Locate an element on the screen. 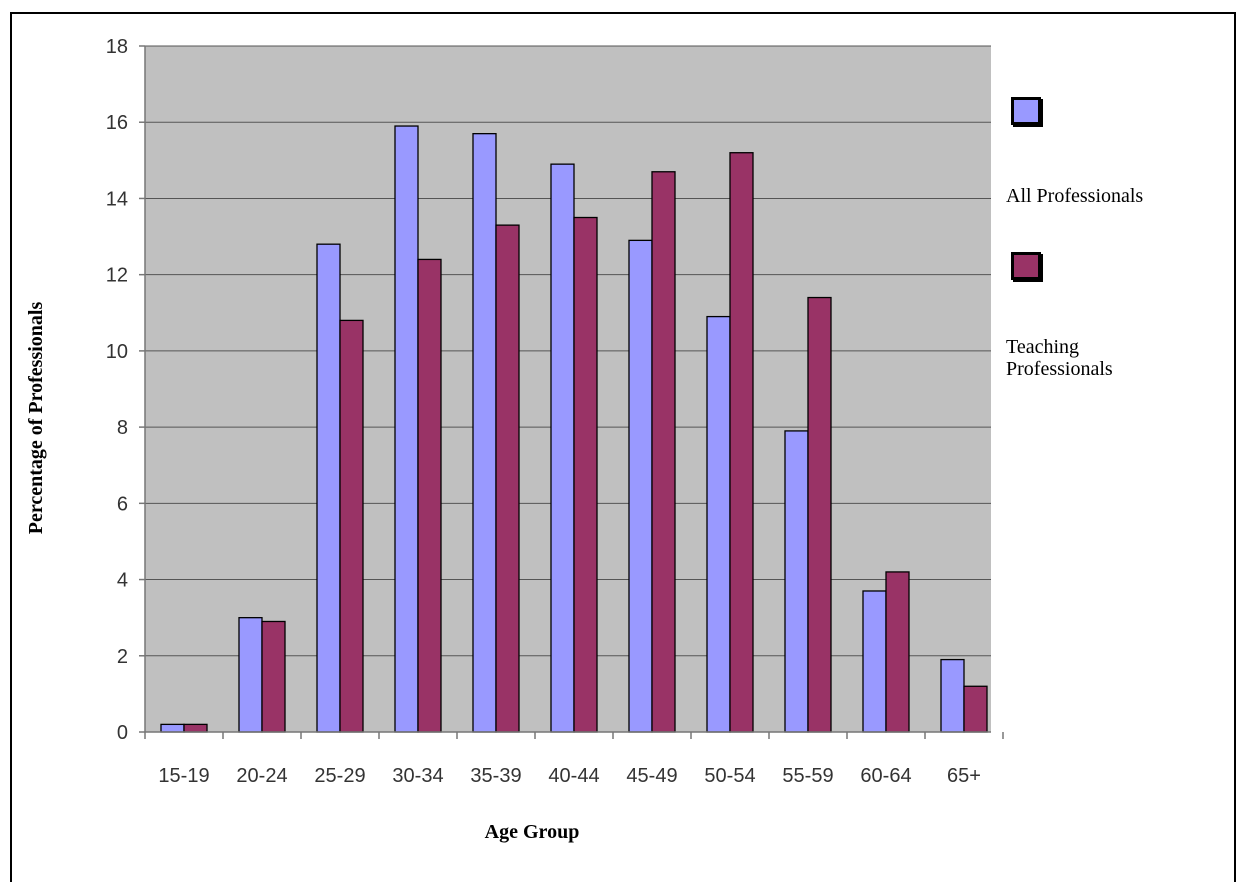 The image size is (1238, 882). y-axis-label: Percentage of Professionals is located at coordinates (36, 418).